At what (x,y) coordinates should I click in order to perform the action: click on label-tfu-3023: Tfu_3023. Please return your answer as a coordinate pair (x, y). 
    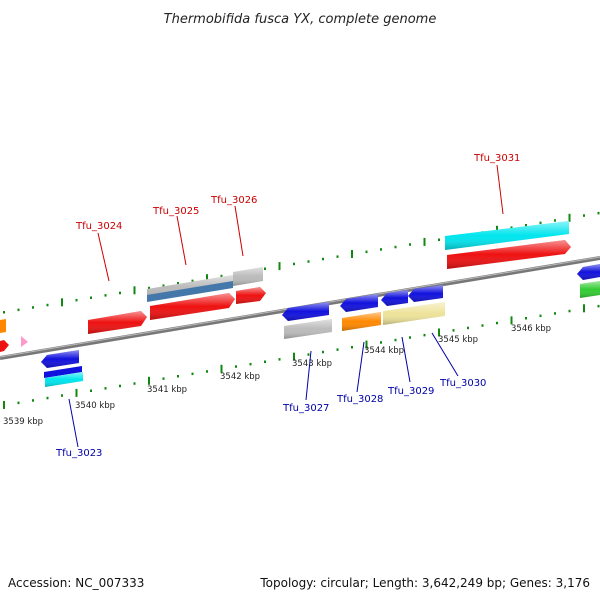
    Looking at the image, I should click on (78, 453).